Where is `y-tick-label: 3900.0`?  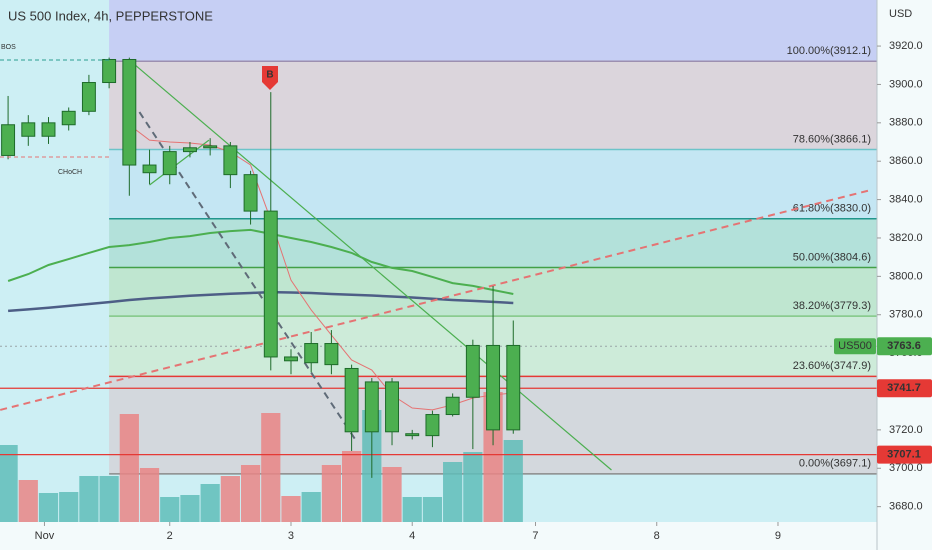
y-tick-label: 3900.0 is located at coordinates (906, 84).